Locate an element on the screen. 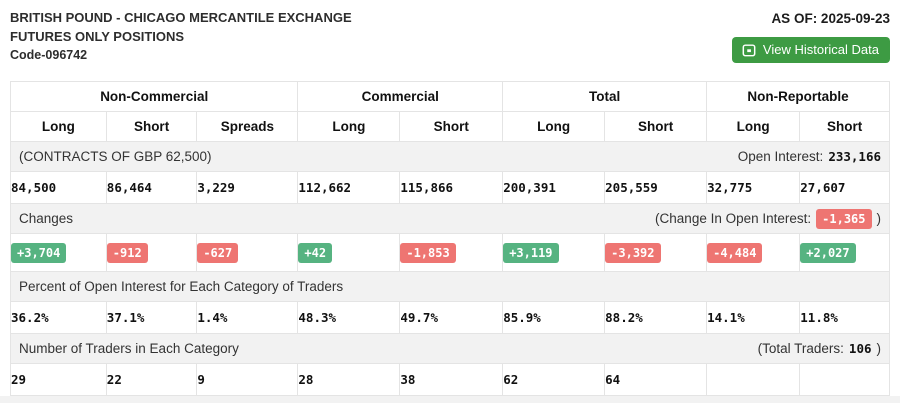 Image resolution: width=900 pixels, height=403 pixels. calendar-icon is located at coordinates (749, 50).